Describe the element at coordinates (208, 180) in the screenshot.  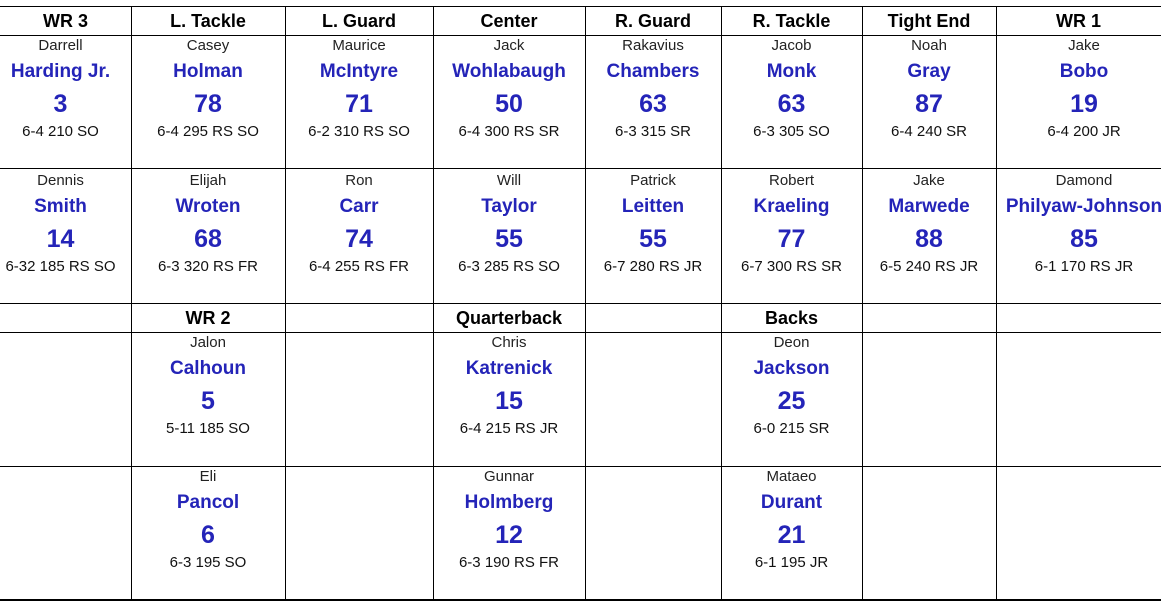
I see `player-first-name: Elijah` at that location.